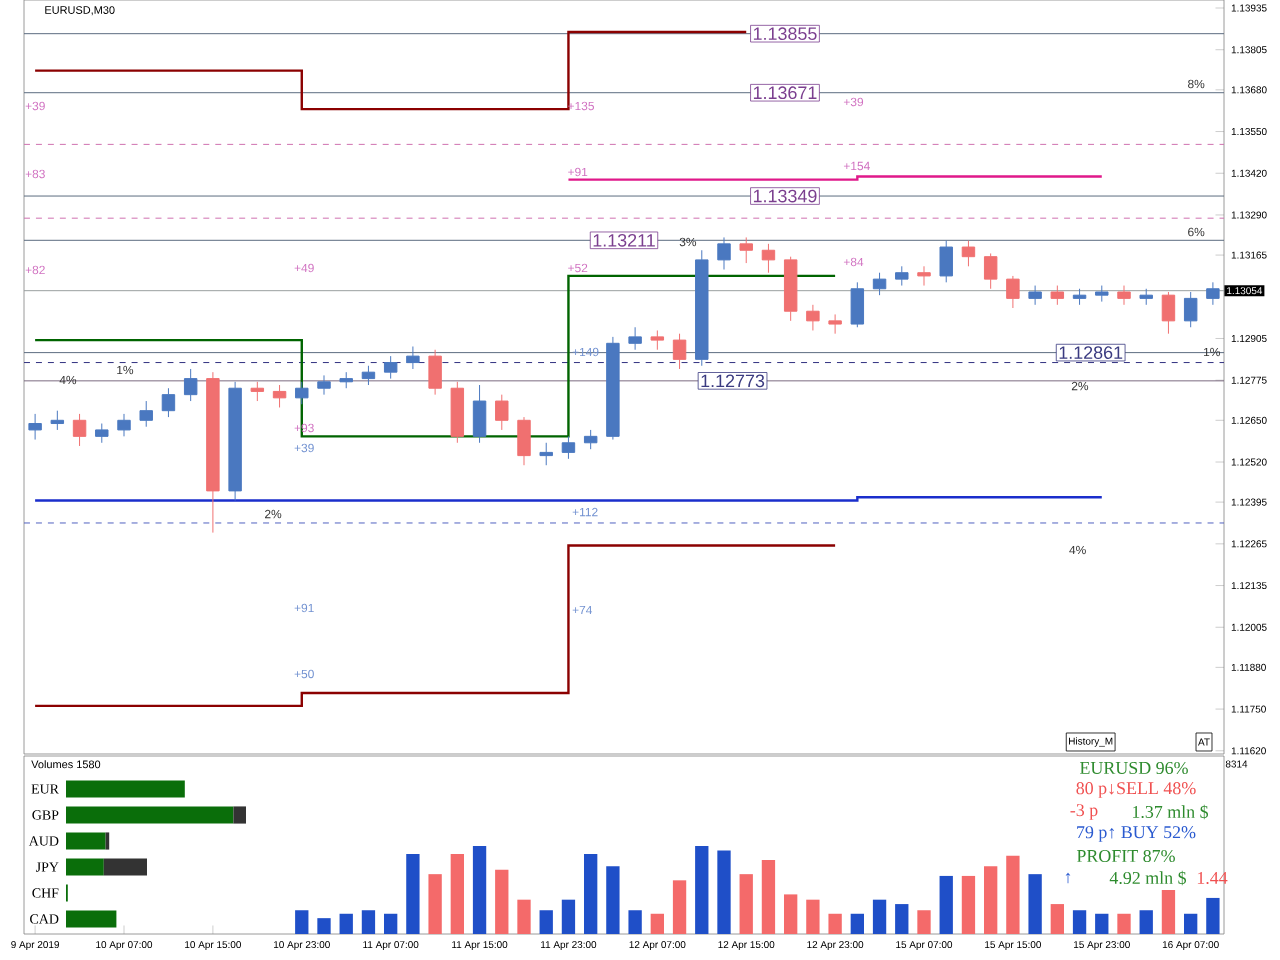 The image size is (1280, 960). What do you see at coordinates (1091, 352) in the screenshot?
I see `ref-line-label: 1.12861` at bounding box center [1091, 352].